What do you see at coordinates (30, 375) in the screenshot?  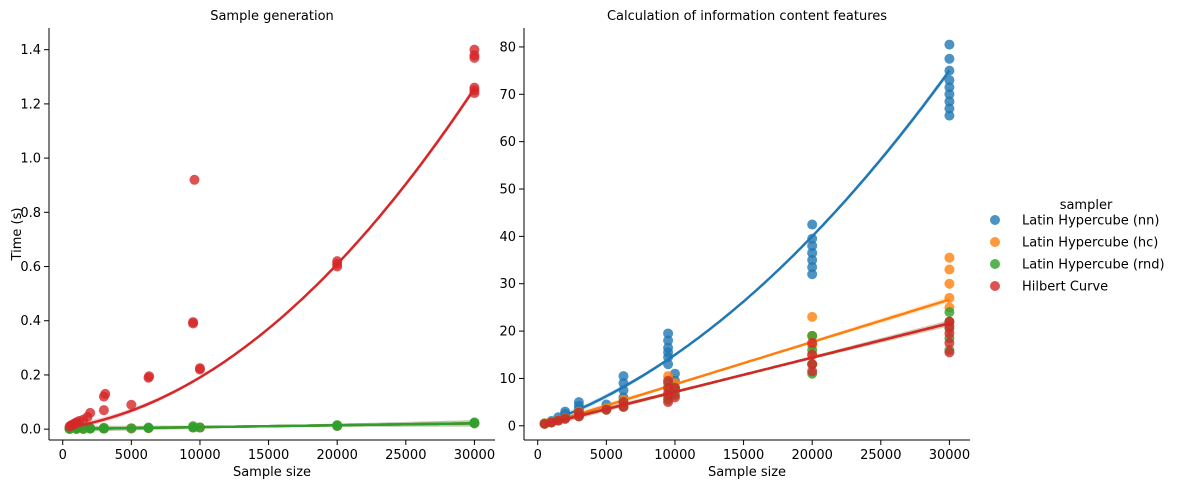 I see `y-tick-label: 0.2` at bounding box center [30, 375].